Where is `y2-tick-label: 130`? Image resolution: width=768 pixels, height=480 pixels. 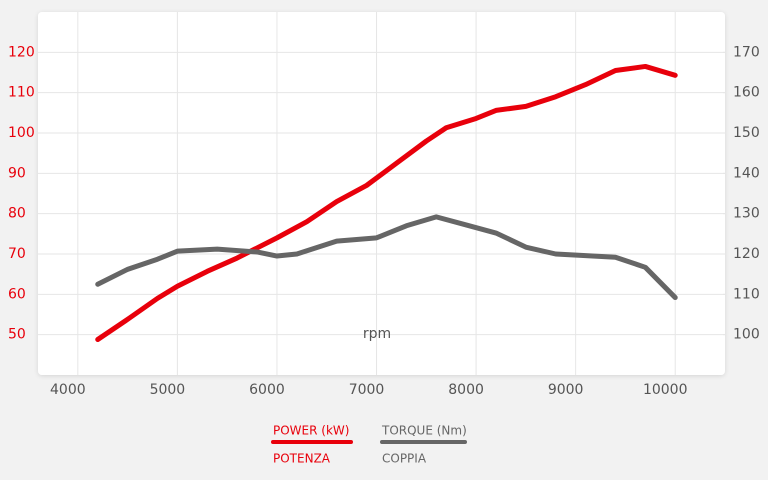 y2-tick-label: 130 is located at coordinates (746, 214).